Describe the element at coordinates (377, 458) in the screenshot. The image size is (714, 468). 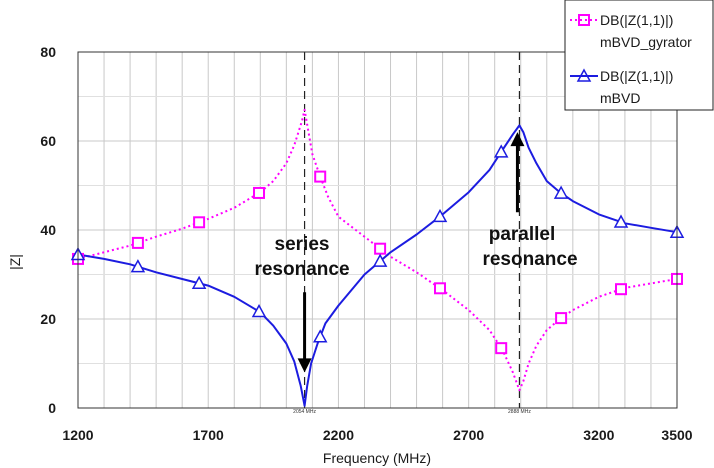
I see `x-axis-title: Frequency (MHz)` at that location.